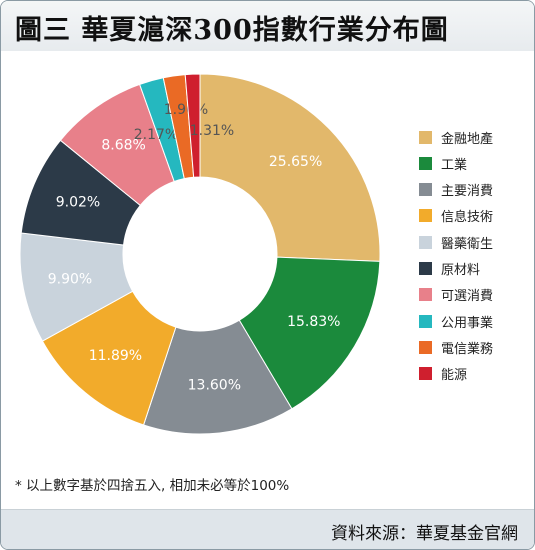 This screenshot has height=550, width=535. What do you see at coordinates (78, 202) in the screenshot?
I see `data-label-6: 9.02%` at bounding box center [78, 202].